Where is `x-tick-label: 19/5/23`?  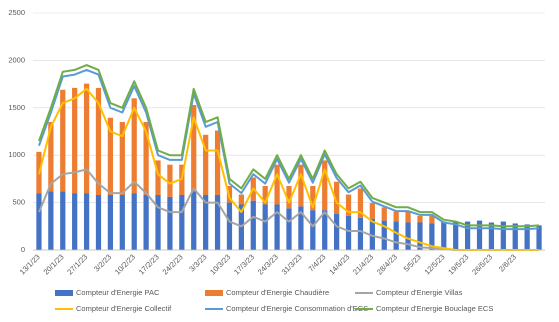
x-tick-label: 19/5/23 is located at coordinates (458, 264).